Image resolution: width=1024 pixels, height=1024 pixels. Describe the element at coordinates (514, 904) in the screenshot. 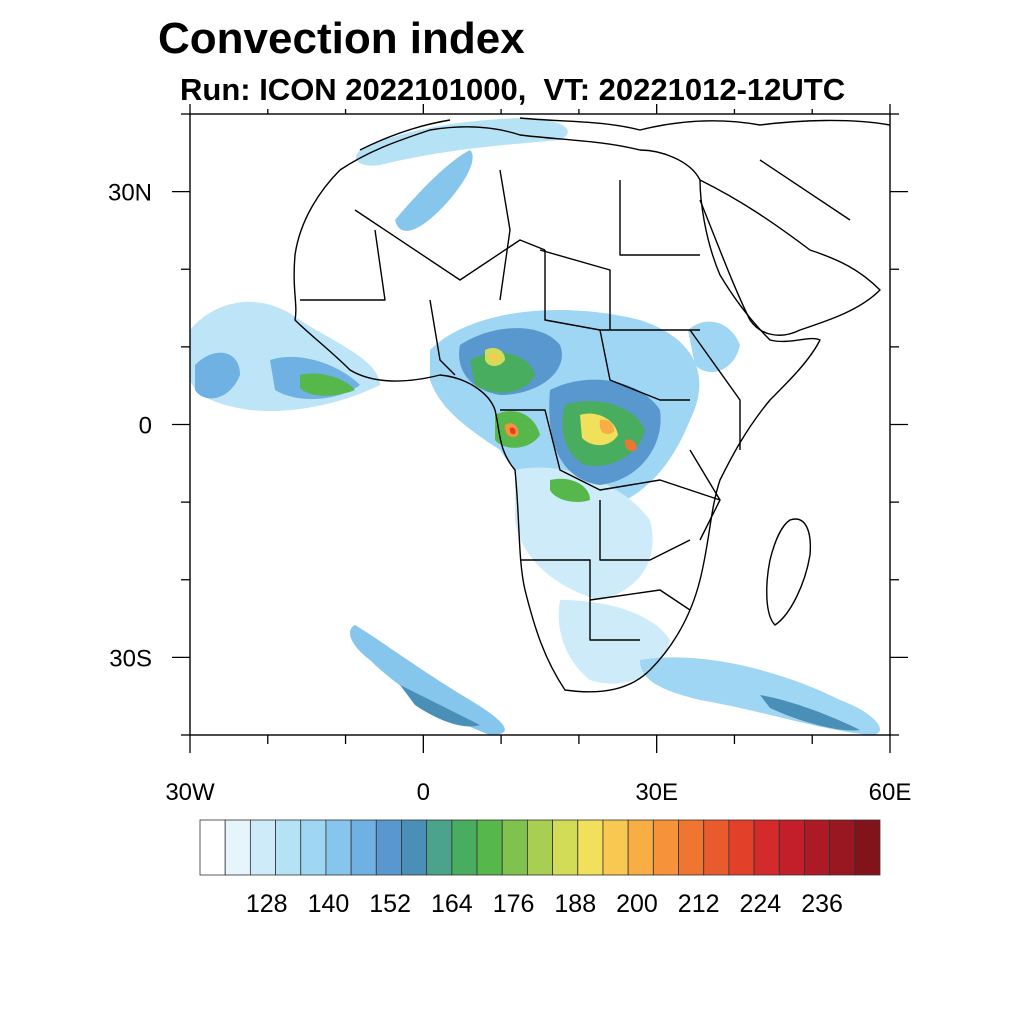

I see `colorbar-label: 176` at that location.